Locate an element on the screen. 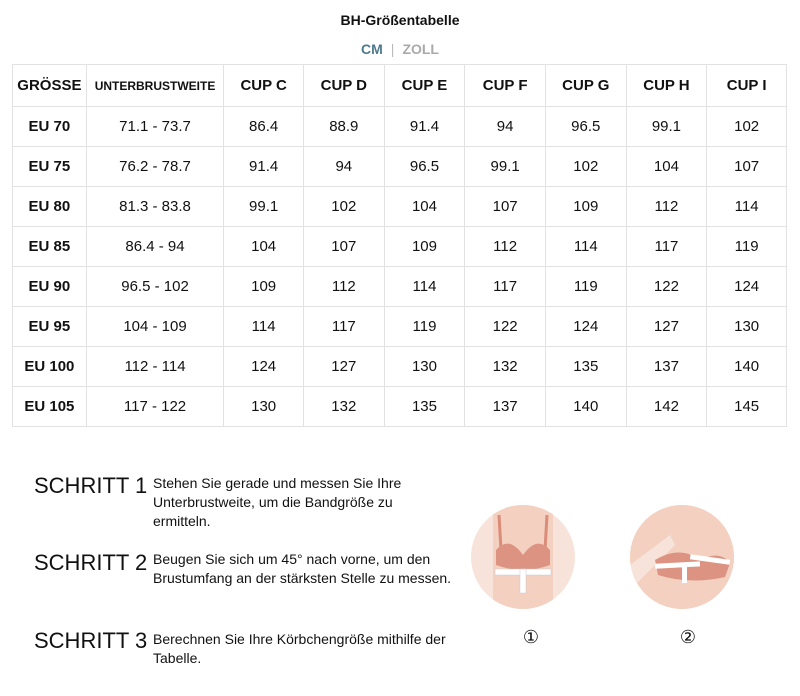 The width and height of the screenshot is (800, 696). underbust-measure-illustration is located at coordinates (523, 557).